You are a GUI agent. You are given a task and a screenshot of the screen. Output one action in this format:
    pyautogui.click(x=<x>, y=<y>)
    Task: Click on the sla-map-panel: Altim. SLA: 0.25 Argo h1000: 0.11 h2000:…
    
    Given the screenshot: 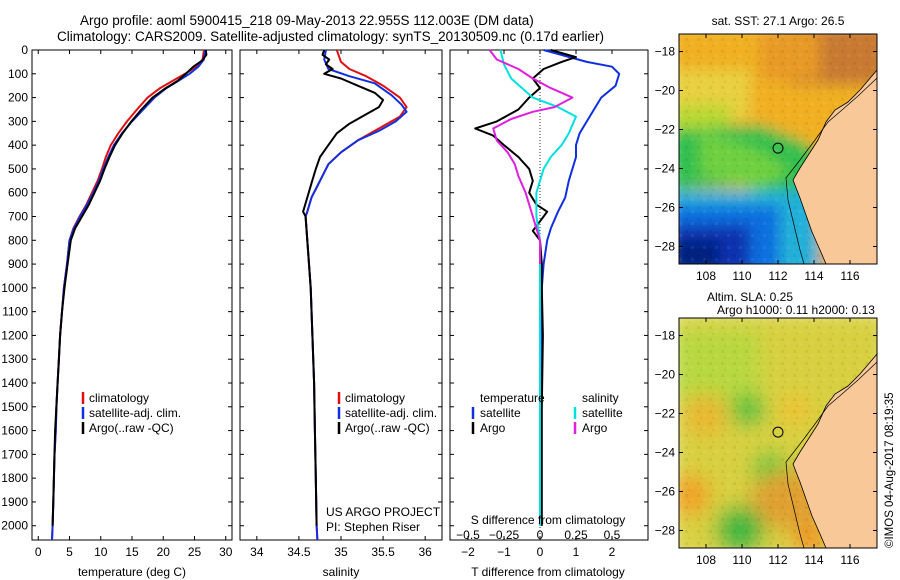 What is the action you would take?
    pyautogui.click(x=766, y=428)
    